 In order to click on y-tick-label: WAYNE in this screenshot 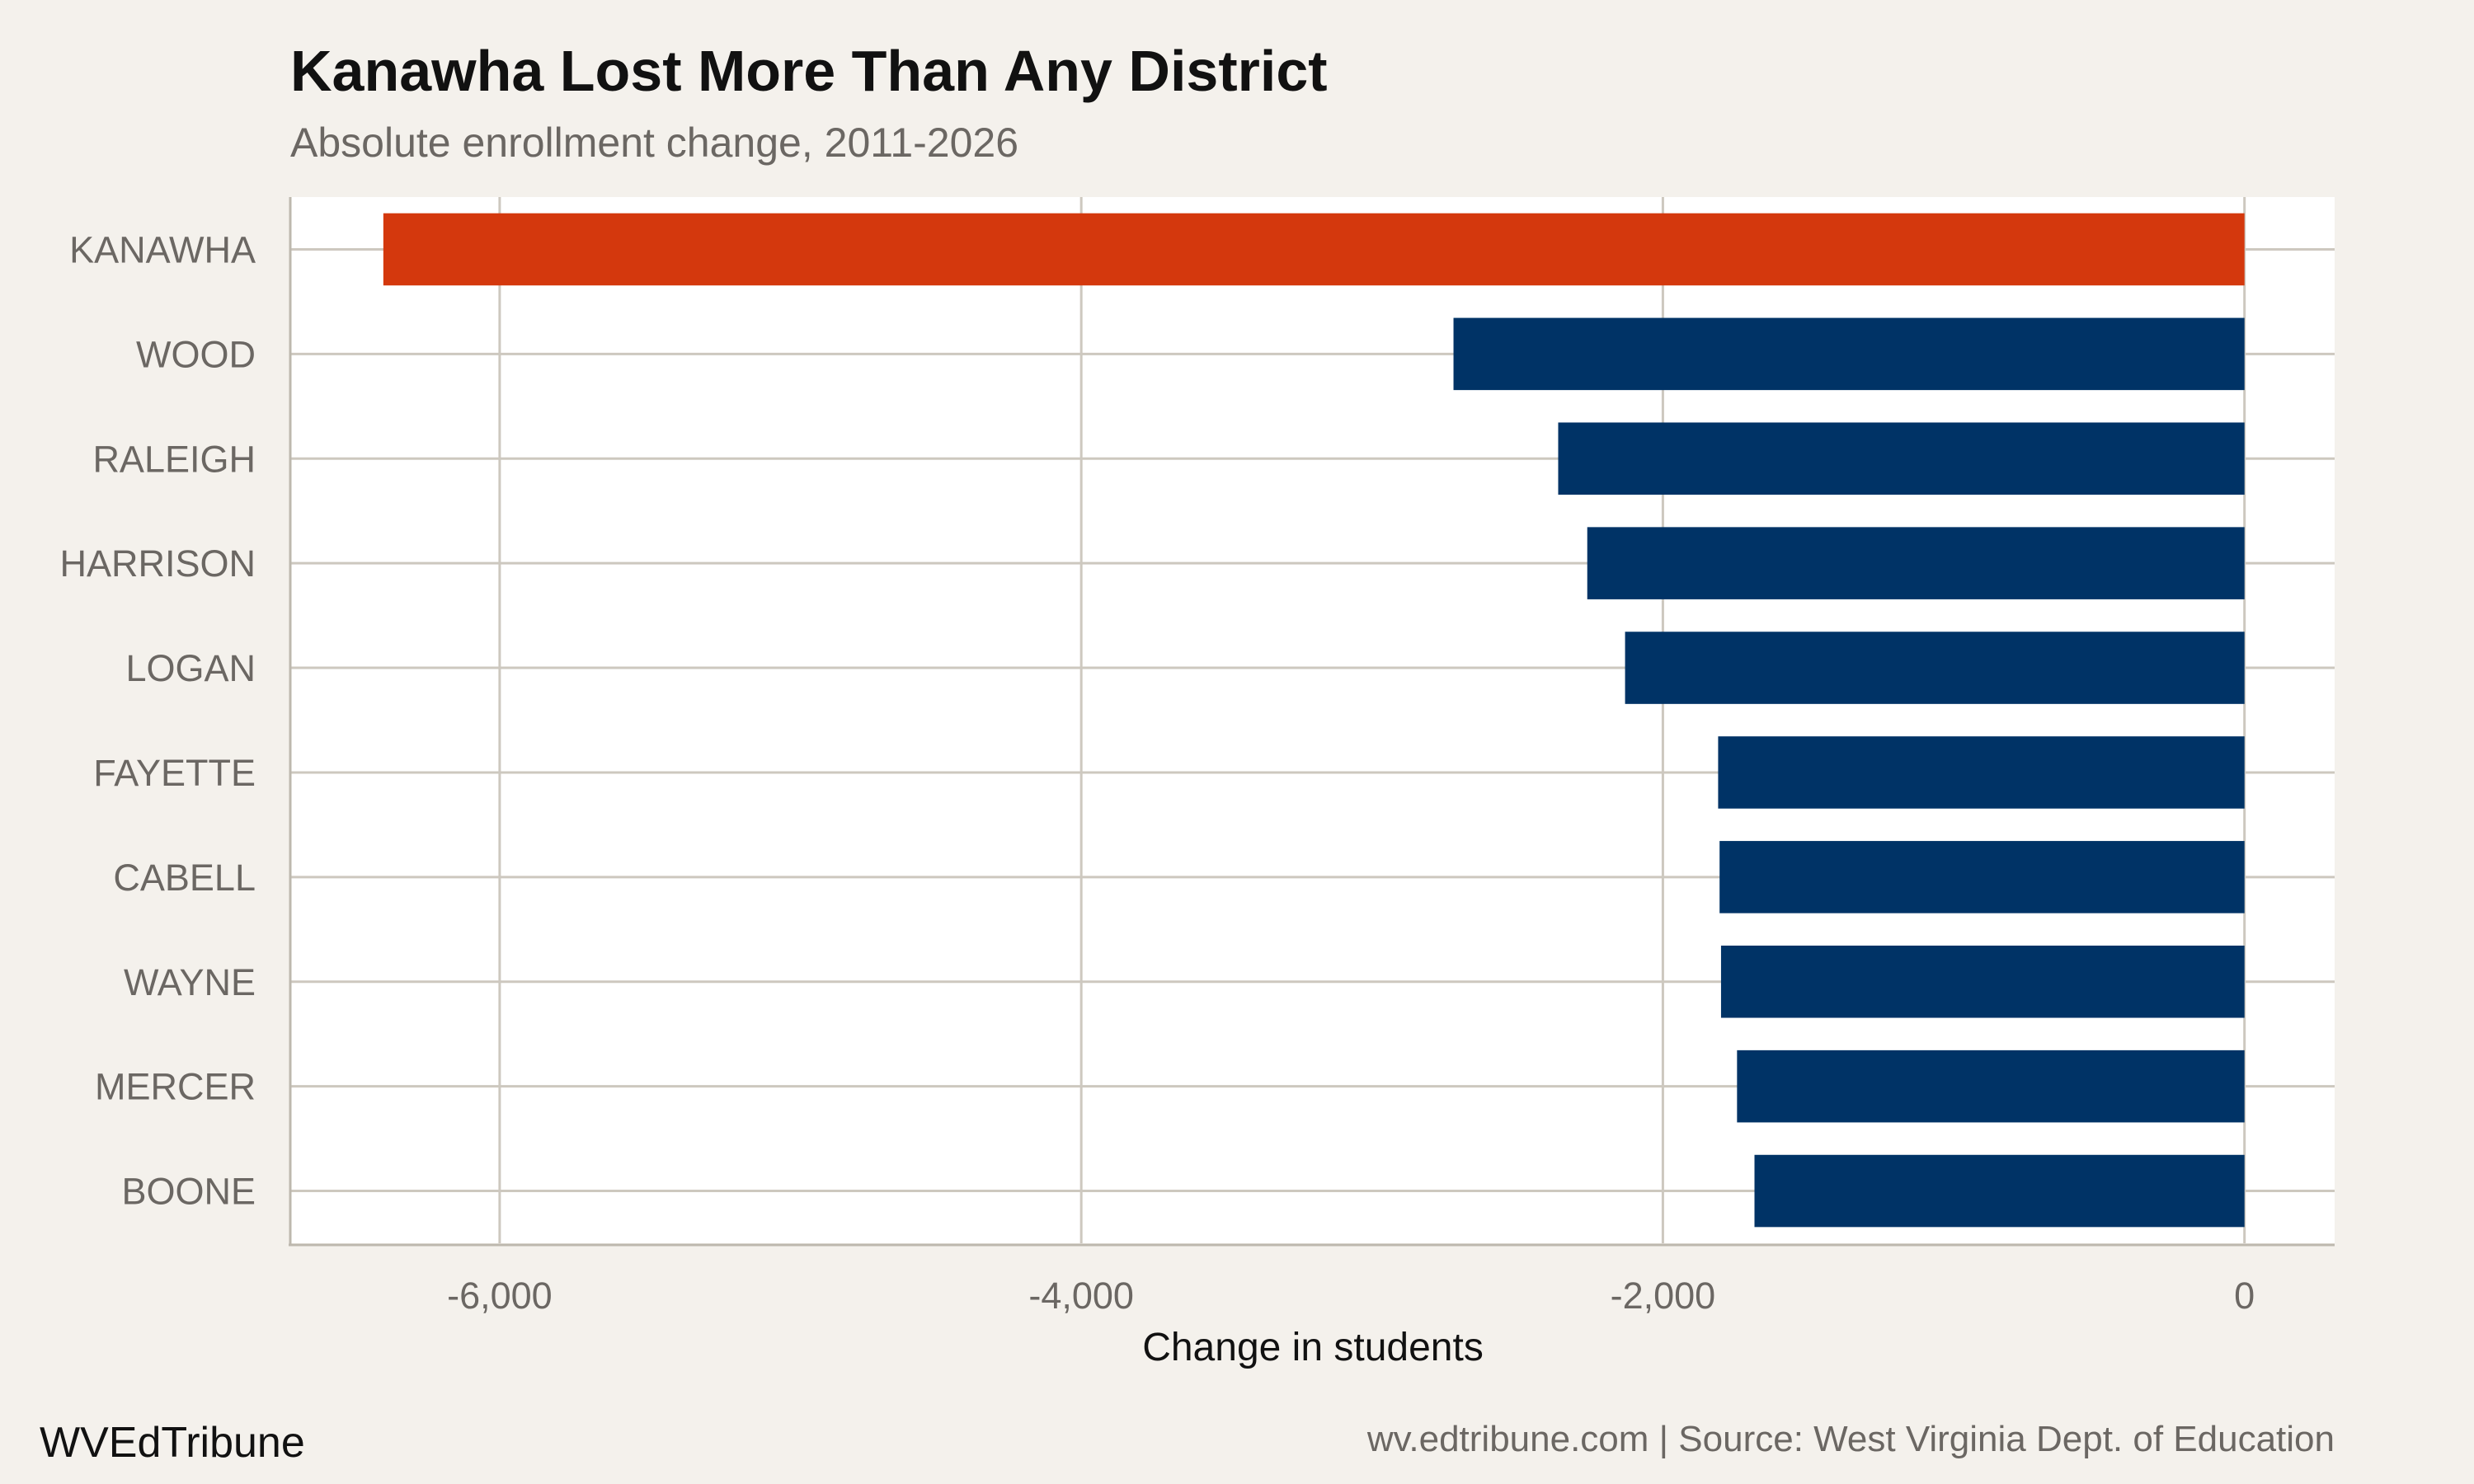, I will do `click(190, 982)`.